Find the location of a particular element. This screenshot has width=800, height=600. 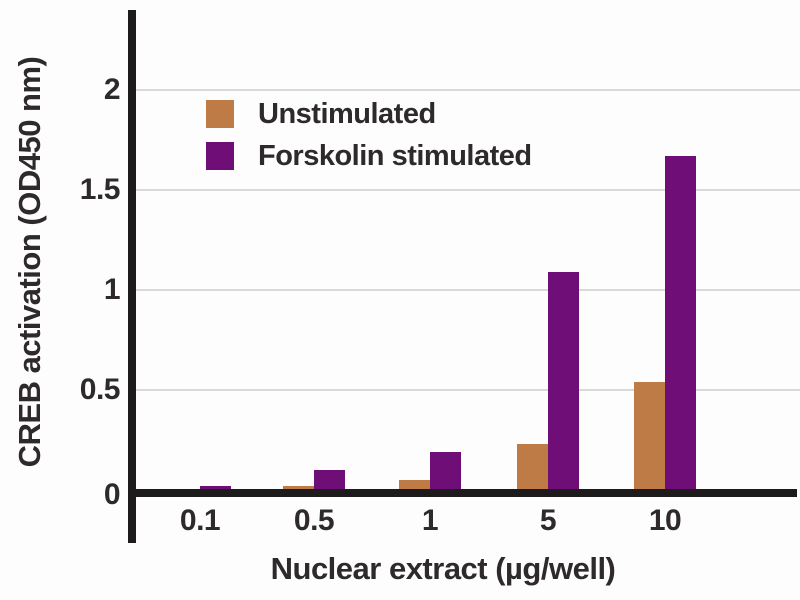

x-tick-label-10: 10 is located at coordinates (665, 520).